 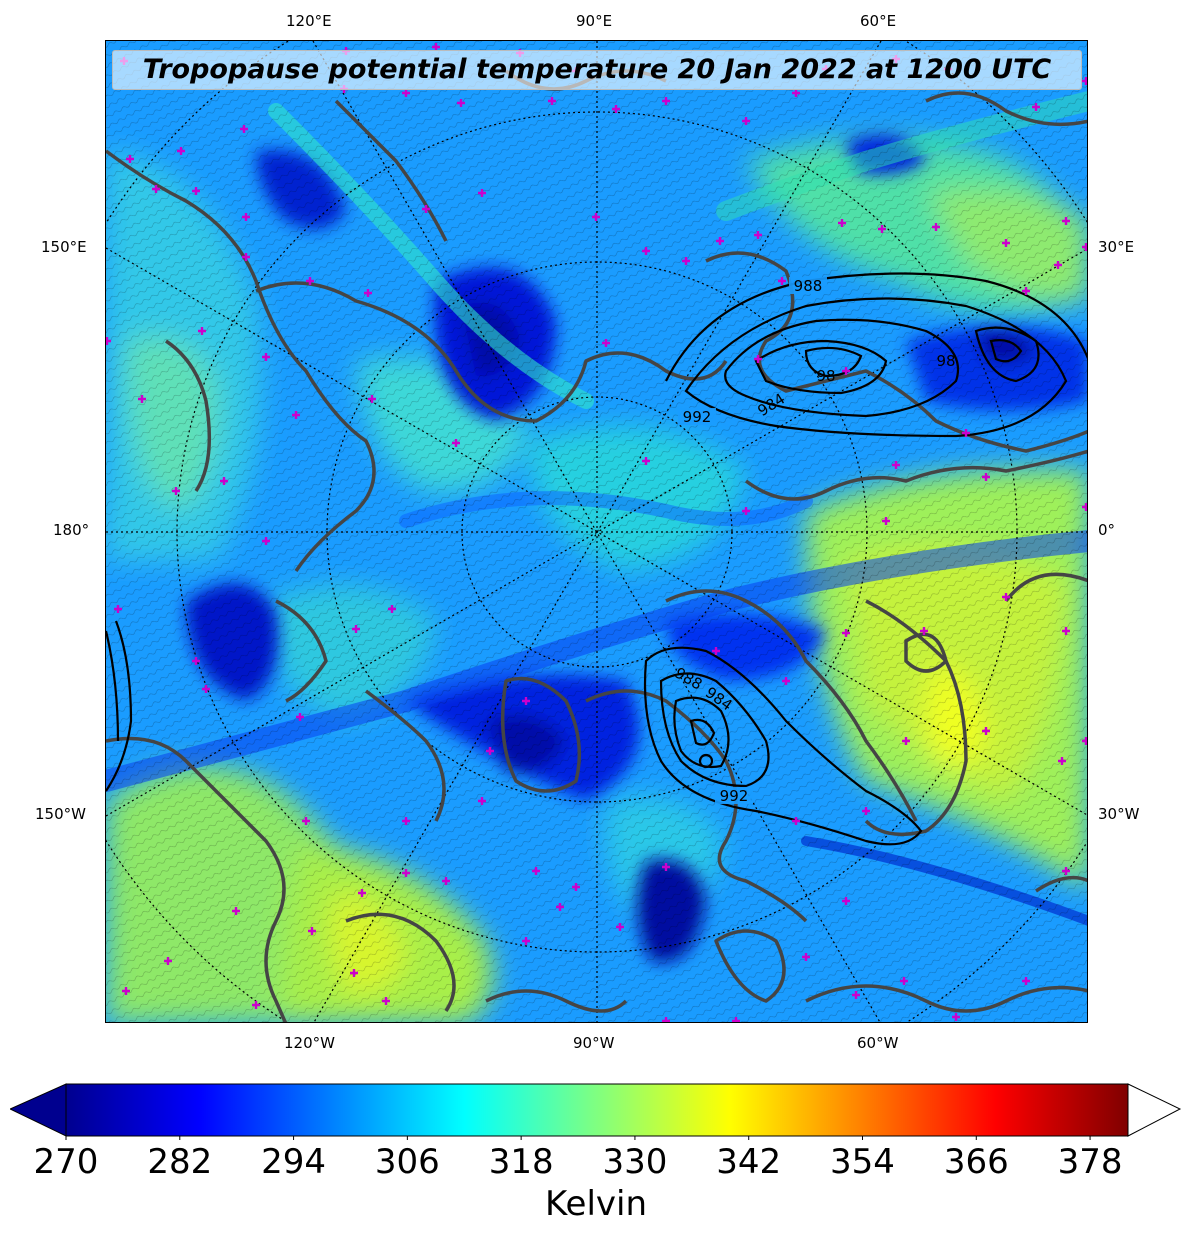 I want to click on lon-label-top: 120°E, so click(x=309, y=21).